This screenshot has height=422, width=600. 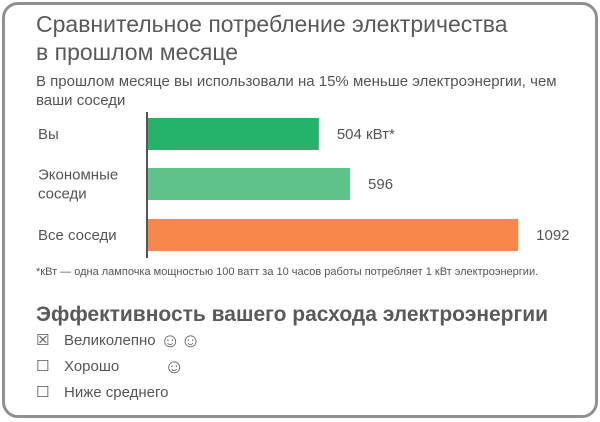 What do you see at coordinates (116, 392) in the screenshot?
I see `rating-label: Ниже среднего` at bounding box center [116, 392].